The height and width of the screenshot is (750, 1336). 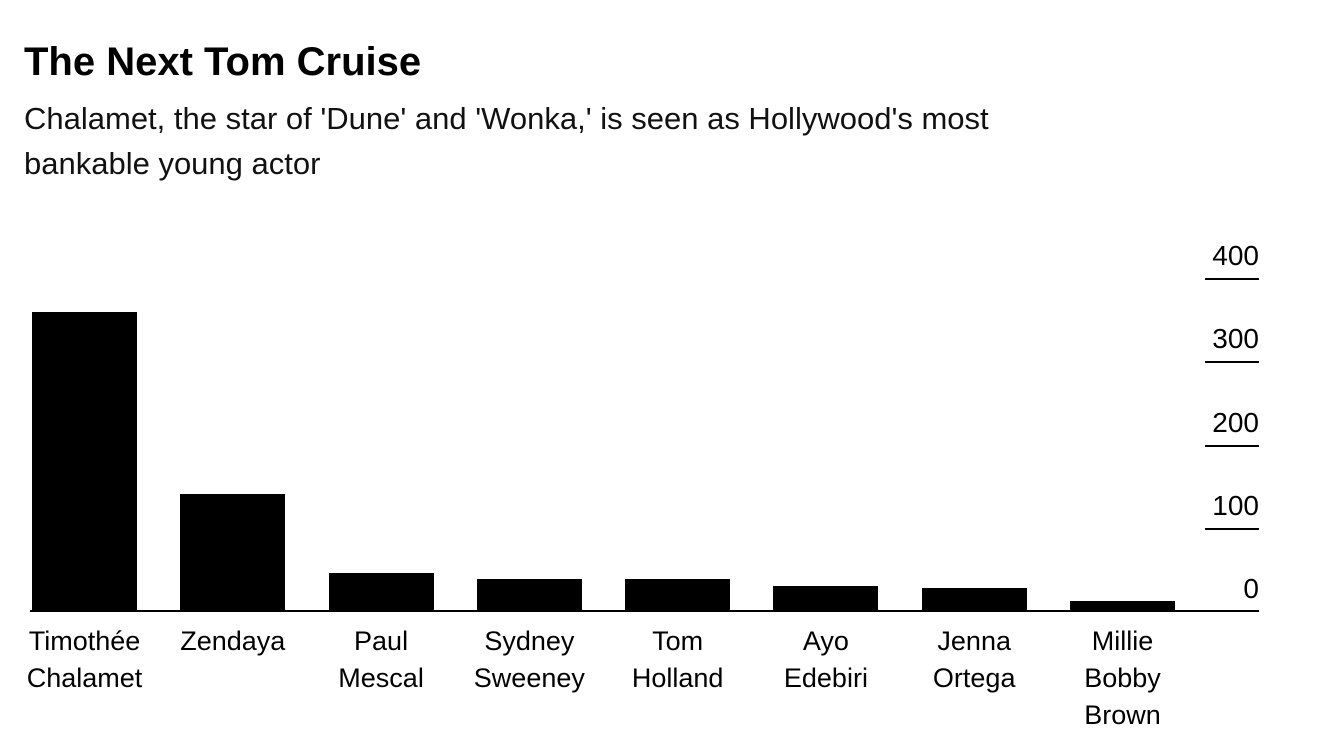 What do you see at coordinates (974, 660) in the screenshot?
I see `x-tick-label: Jenna Ortega` at bounding box center [974, 660].